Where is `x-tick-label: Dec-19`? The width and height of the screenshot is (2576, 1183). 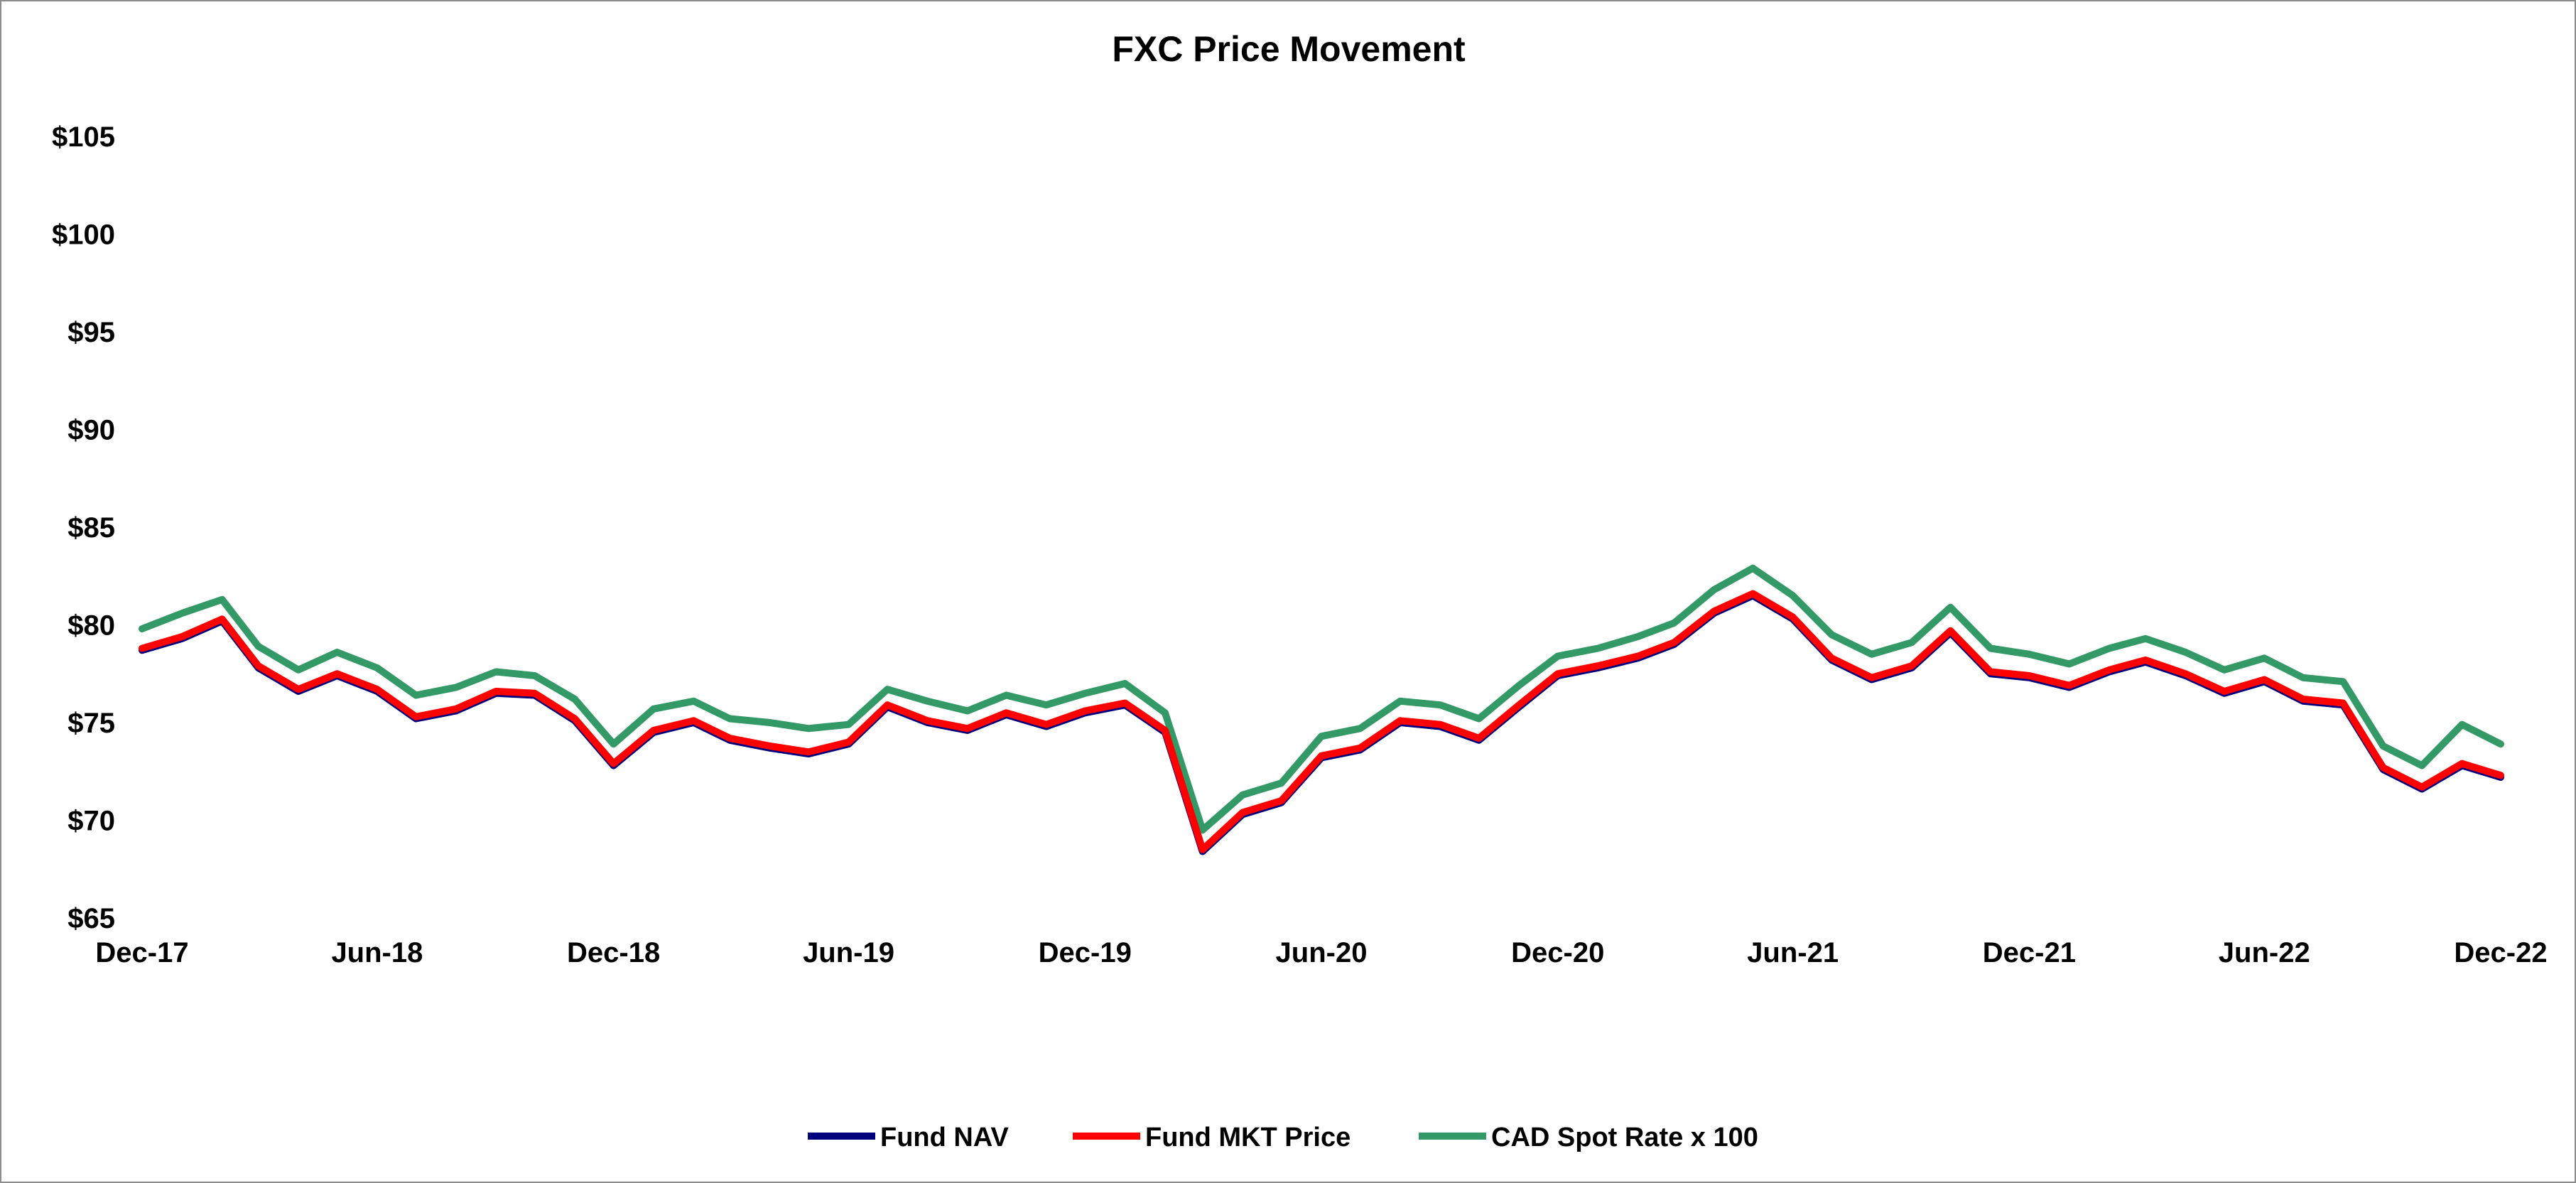 x-tick-label: Dec-19 is located at coordinates (1085, 952).